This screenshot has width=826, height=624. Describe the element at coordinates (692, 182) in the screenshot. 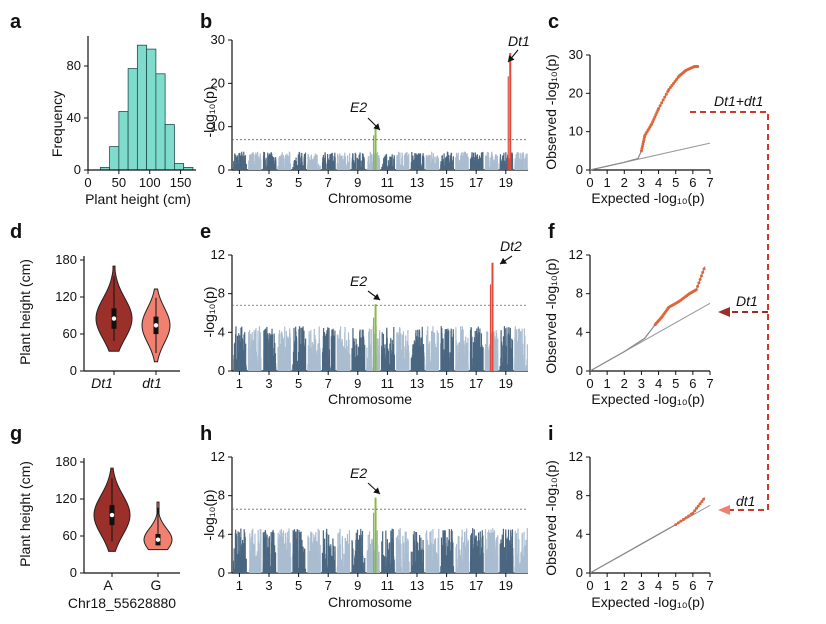

I see `qq-x-tick-label: 6` at that location.